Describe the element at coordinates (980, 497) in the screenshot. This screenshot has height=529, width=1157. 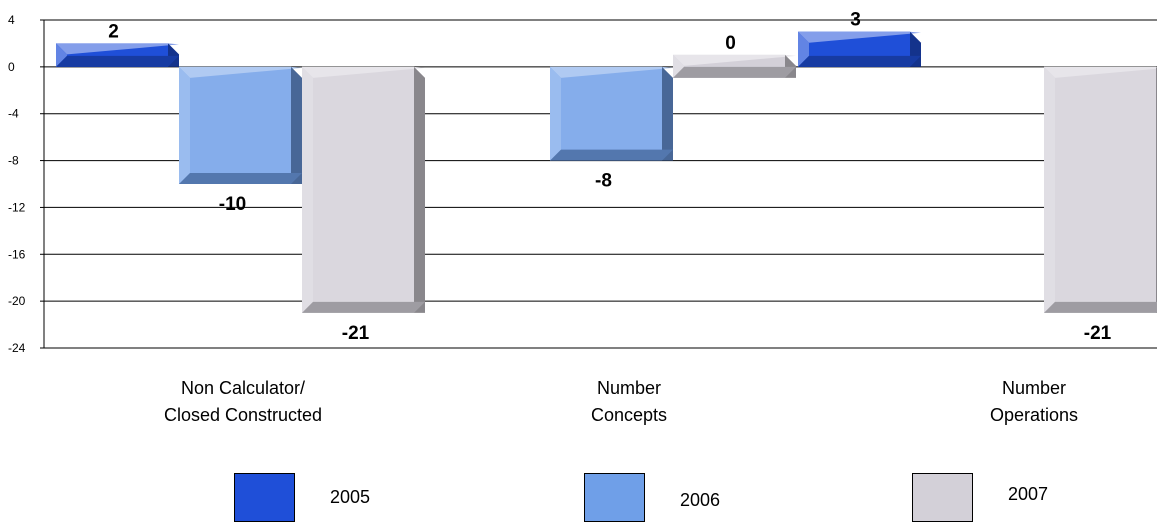
I see `legend-item: 2007` at that location.